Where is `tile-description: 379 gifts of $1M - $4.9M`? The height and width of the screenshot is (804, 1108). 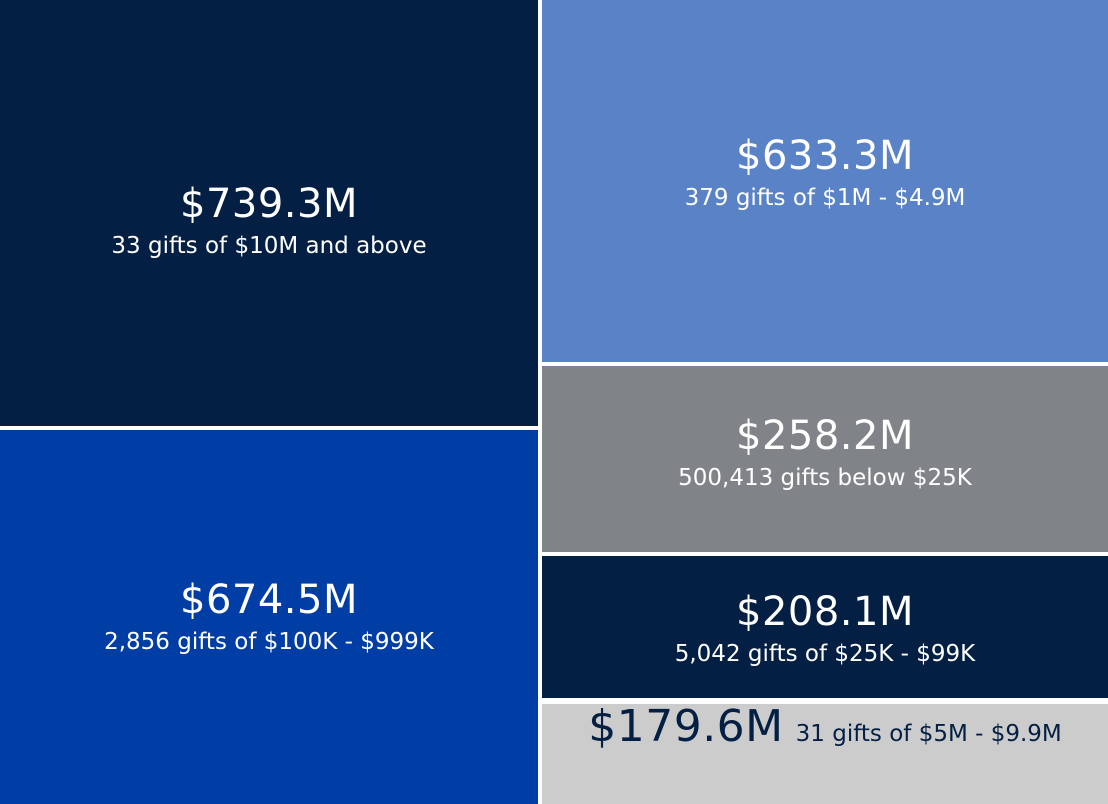 tile-description: 379 gifts of $1M - $4.9M is located at coordinates (825, 198).